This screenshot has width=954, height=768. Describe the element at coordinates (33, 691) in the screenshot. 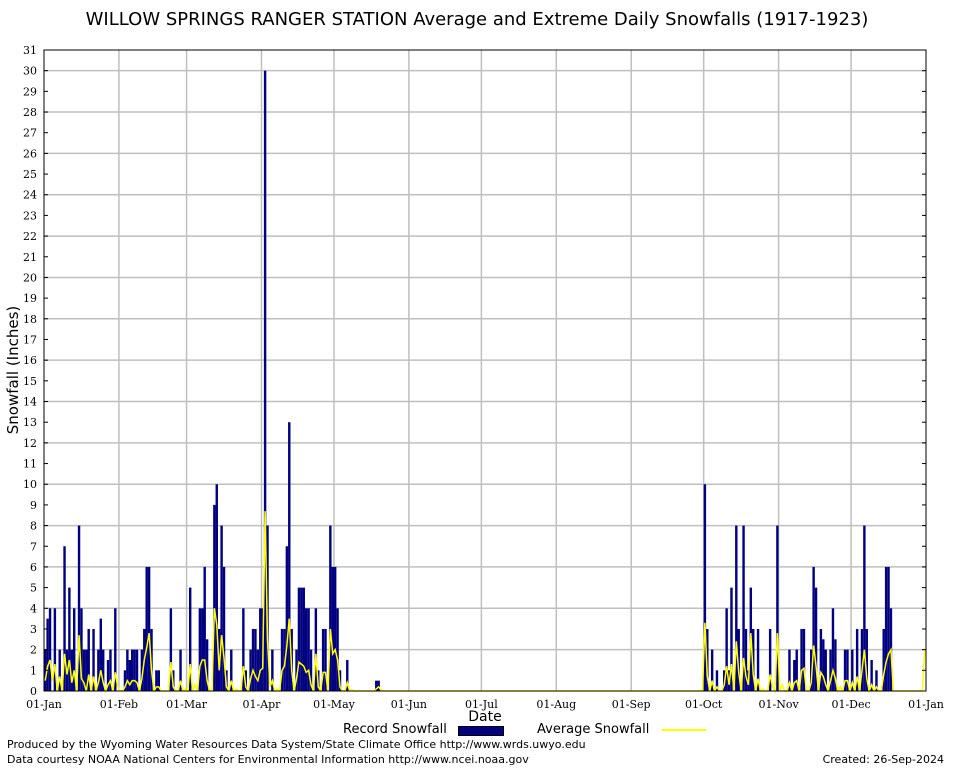

I see `y-tick-label: 0` at that location.